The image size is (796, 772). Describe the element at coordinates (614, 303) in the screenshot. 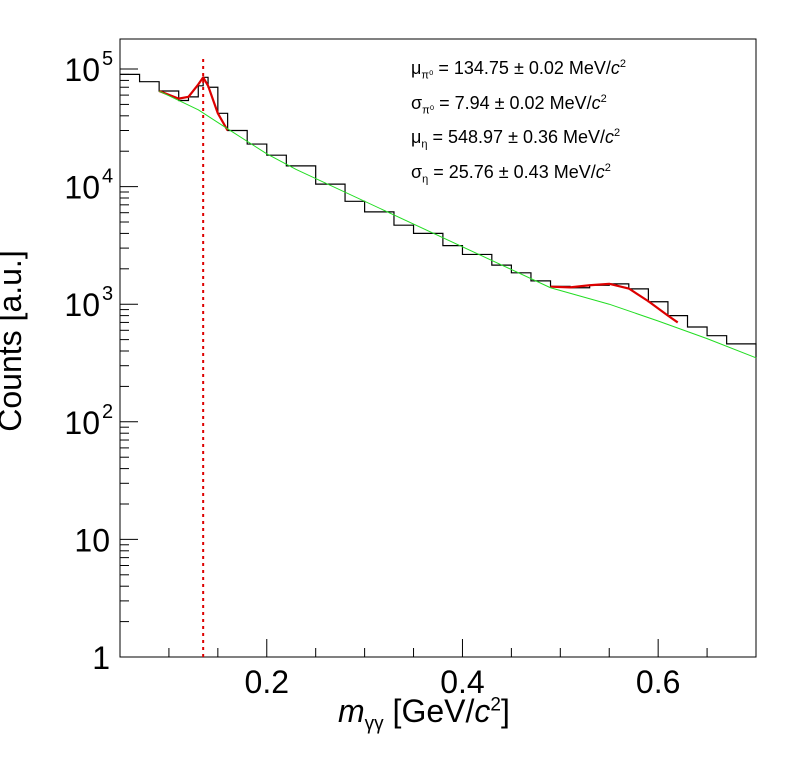

I see `eta-fit-curve` at that location.